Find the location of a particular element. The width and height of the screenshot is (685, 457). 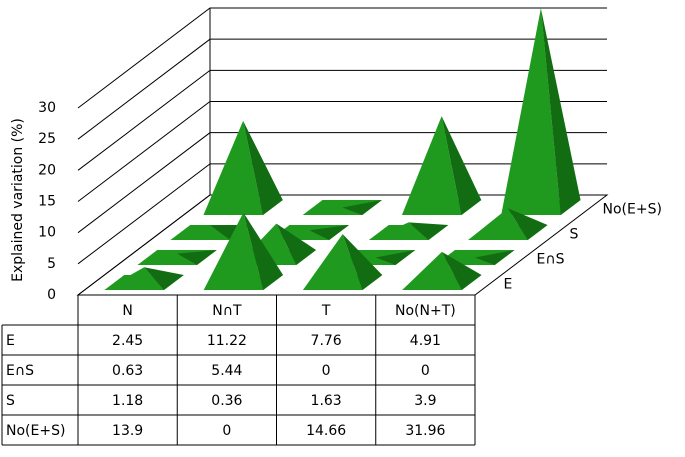

table-cell: 7.76 is located at coordinates (326, 341).